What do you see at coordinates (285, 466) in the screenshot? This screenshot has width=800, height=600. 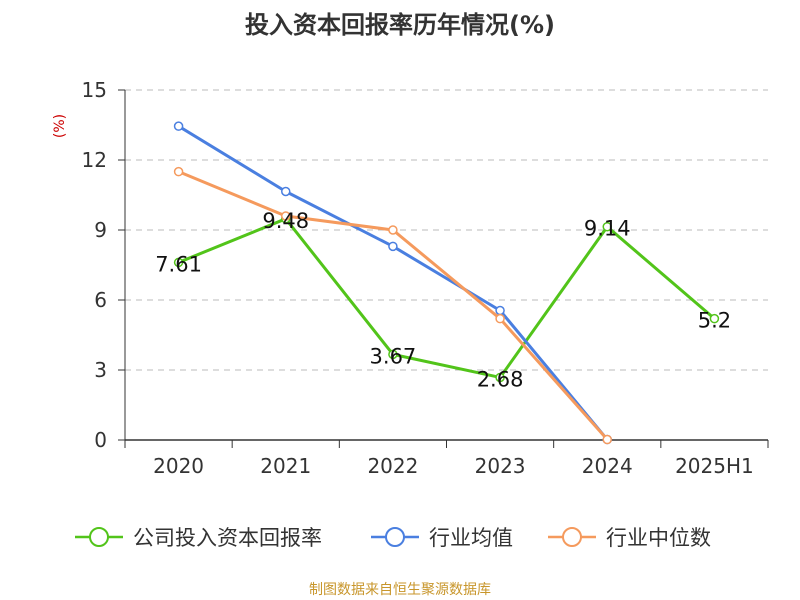 I see `x-tick-label: 2021` at bounding box center [285, 466].